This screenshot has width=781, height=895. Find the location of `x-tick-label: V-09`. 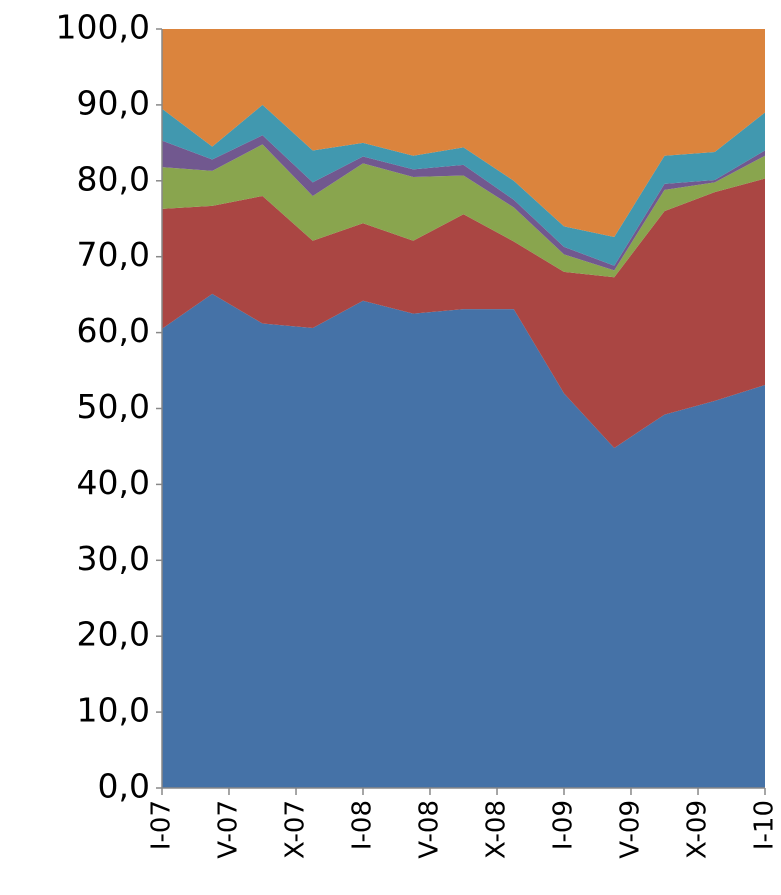

x-tick-label: V-09 is located at coordinates (630, 829).